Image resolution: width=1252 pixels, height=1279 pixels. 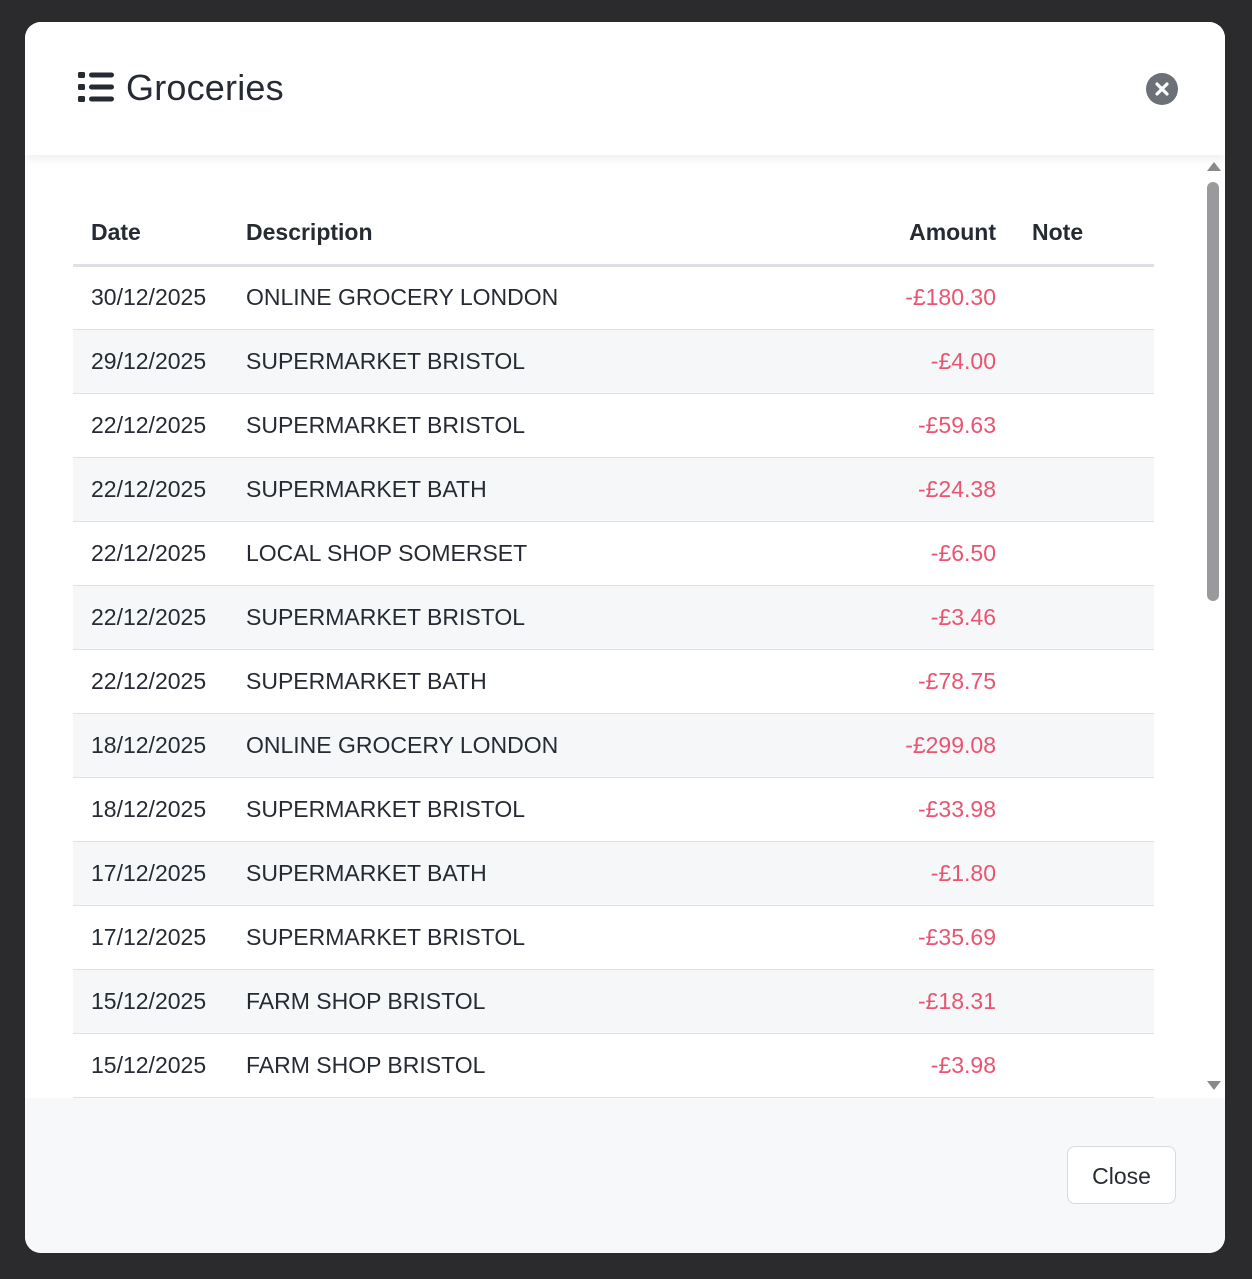 What do you see at coordinates (533, 553) in the screenshot?
I see `description-cell: LOCAL SHOP SOMERSET` at bounding box center [533, 553].